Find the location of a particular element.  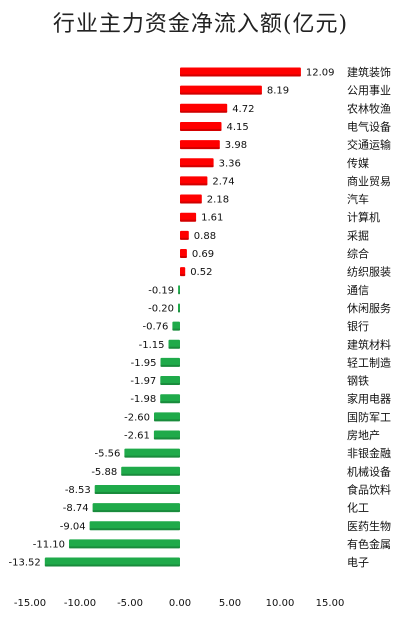

category-label: 建筑材料 is located at coordinates (369, 344).